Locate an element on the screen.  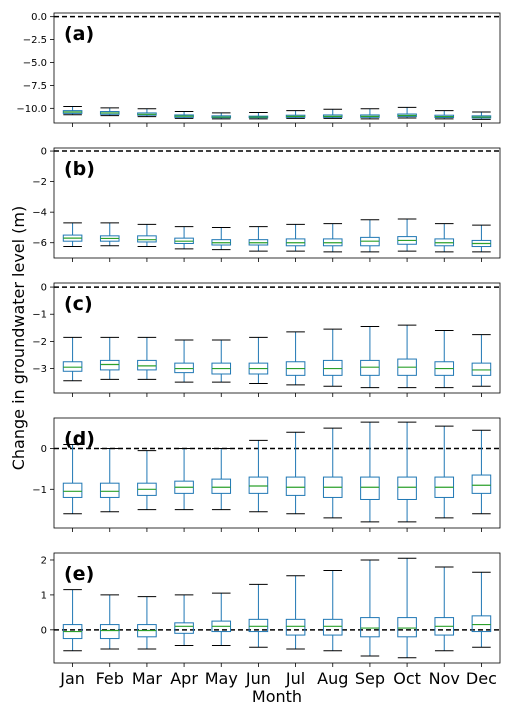
x-tick-label: Jan is located at coordinates (72, 678).